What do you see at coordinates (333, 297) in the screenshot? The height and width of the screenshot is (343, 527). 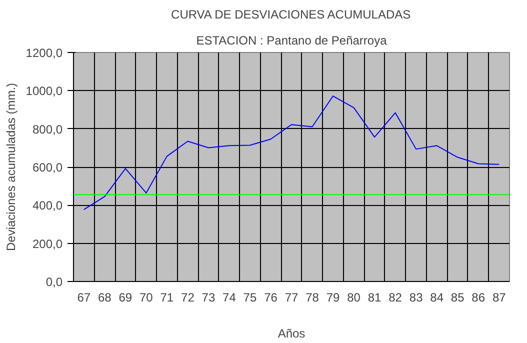 I see `x-tick-label: 79` at bounding box center [333, 297].